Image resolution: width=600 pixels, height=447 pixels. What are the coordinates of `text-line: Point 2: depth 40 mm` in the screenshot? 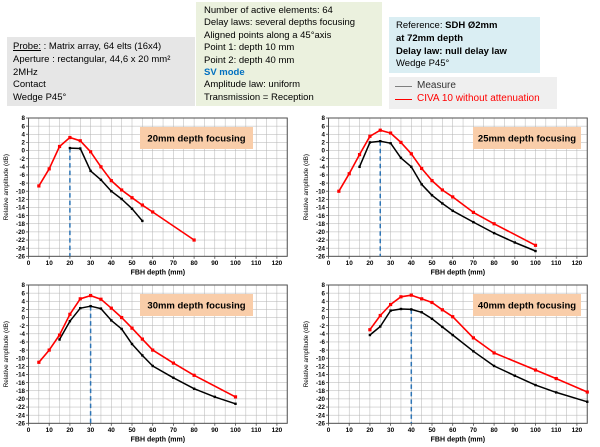 It's located at (249, 60).